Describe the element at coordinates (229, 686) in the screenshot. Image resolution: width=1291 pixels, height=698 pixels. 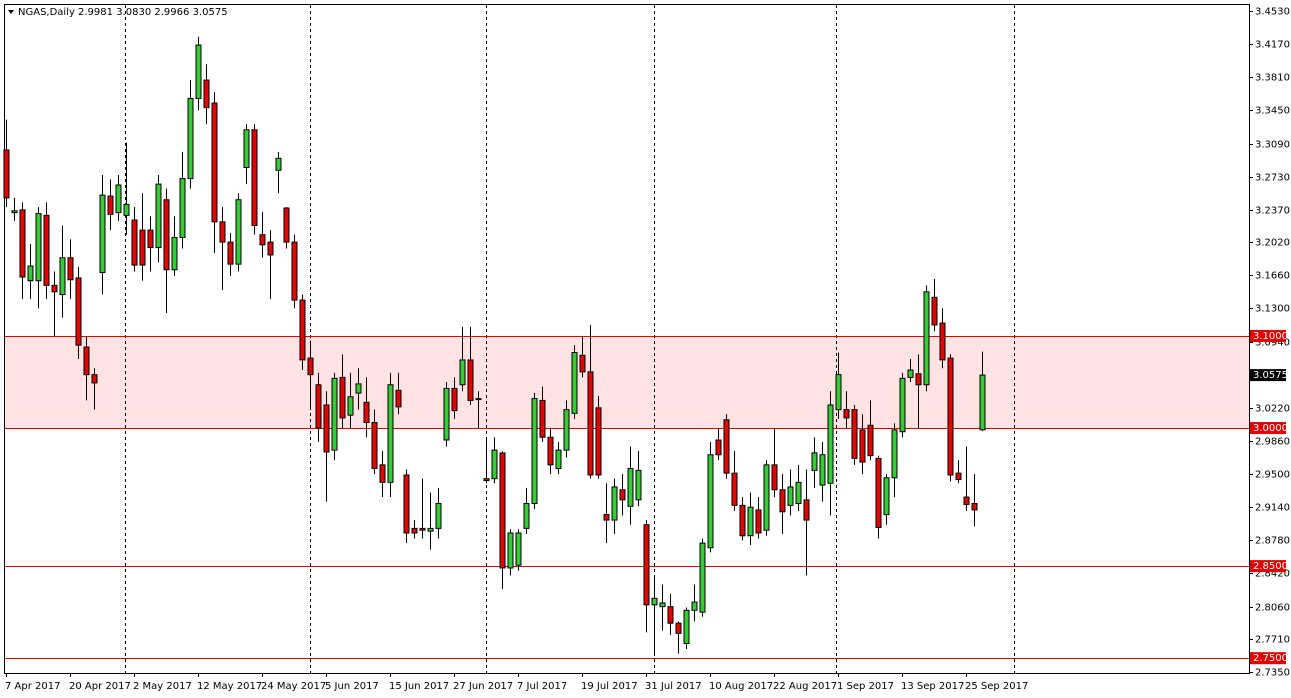
I see `x-tick-label: 12 May 2017` at that location.